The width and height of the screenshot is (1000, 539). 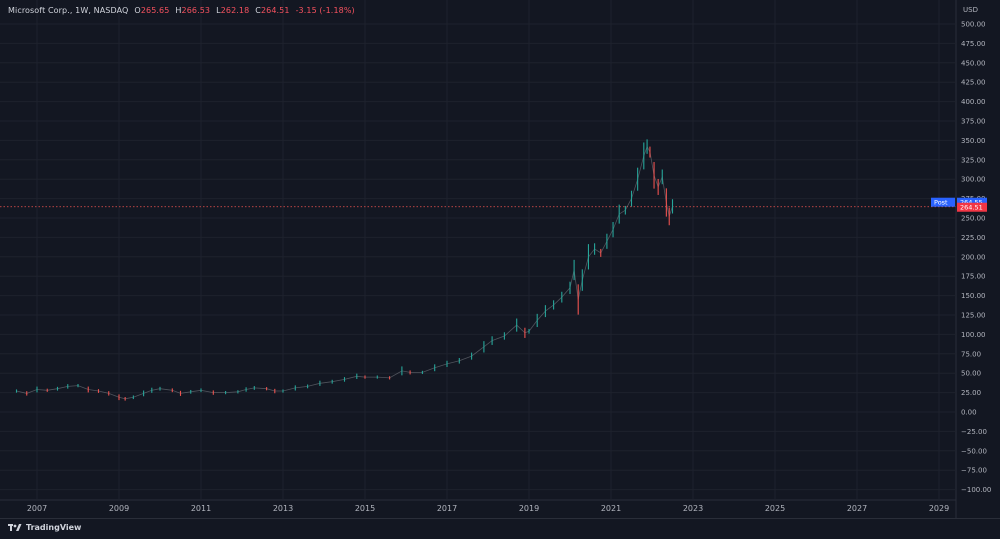 What do you see at coordinates (529, 508) in the screenshot?
I see `x-tick-label: 2019` at bounding box center [529, 508].